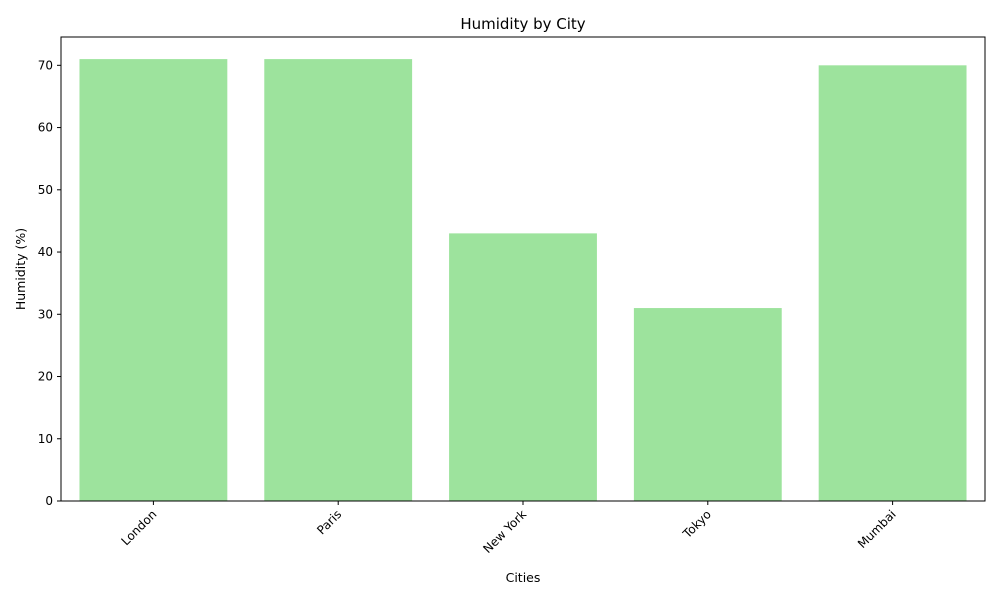 The width and height of the screenshot is (1000, 600). Describe the element at coordinates (45, 190) in the screenshot. I see `y-tick-label: 50` at that location.